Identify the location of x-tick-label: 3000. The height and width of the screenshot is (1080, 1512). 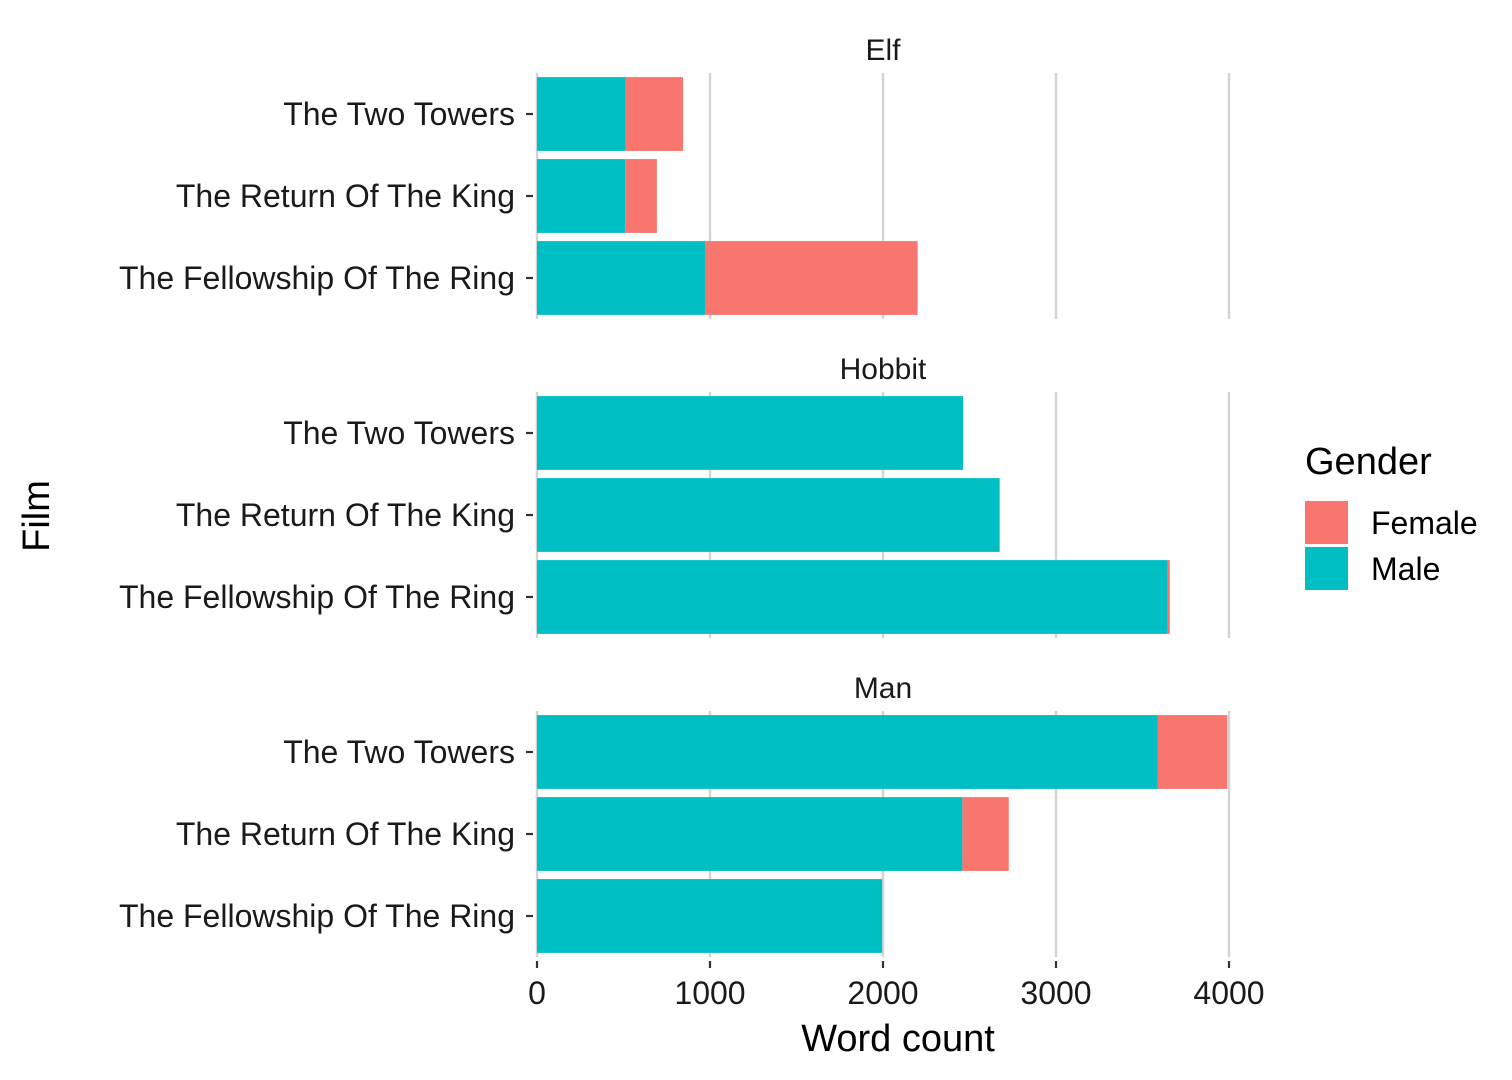
(1055, 993).